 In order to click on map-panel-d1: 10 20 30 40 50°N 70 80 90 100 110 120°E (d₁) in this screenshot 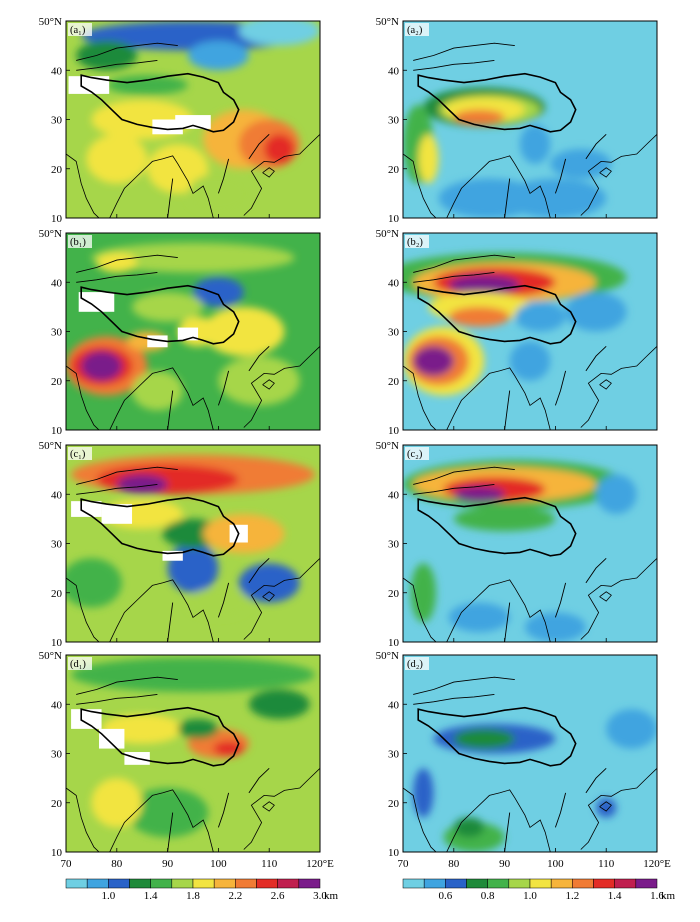, I will do `click(186, 760)`.